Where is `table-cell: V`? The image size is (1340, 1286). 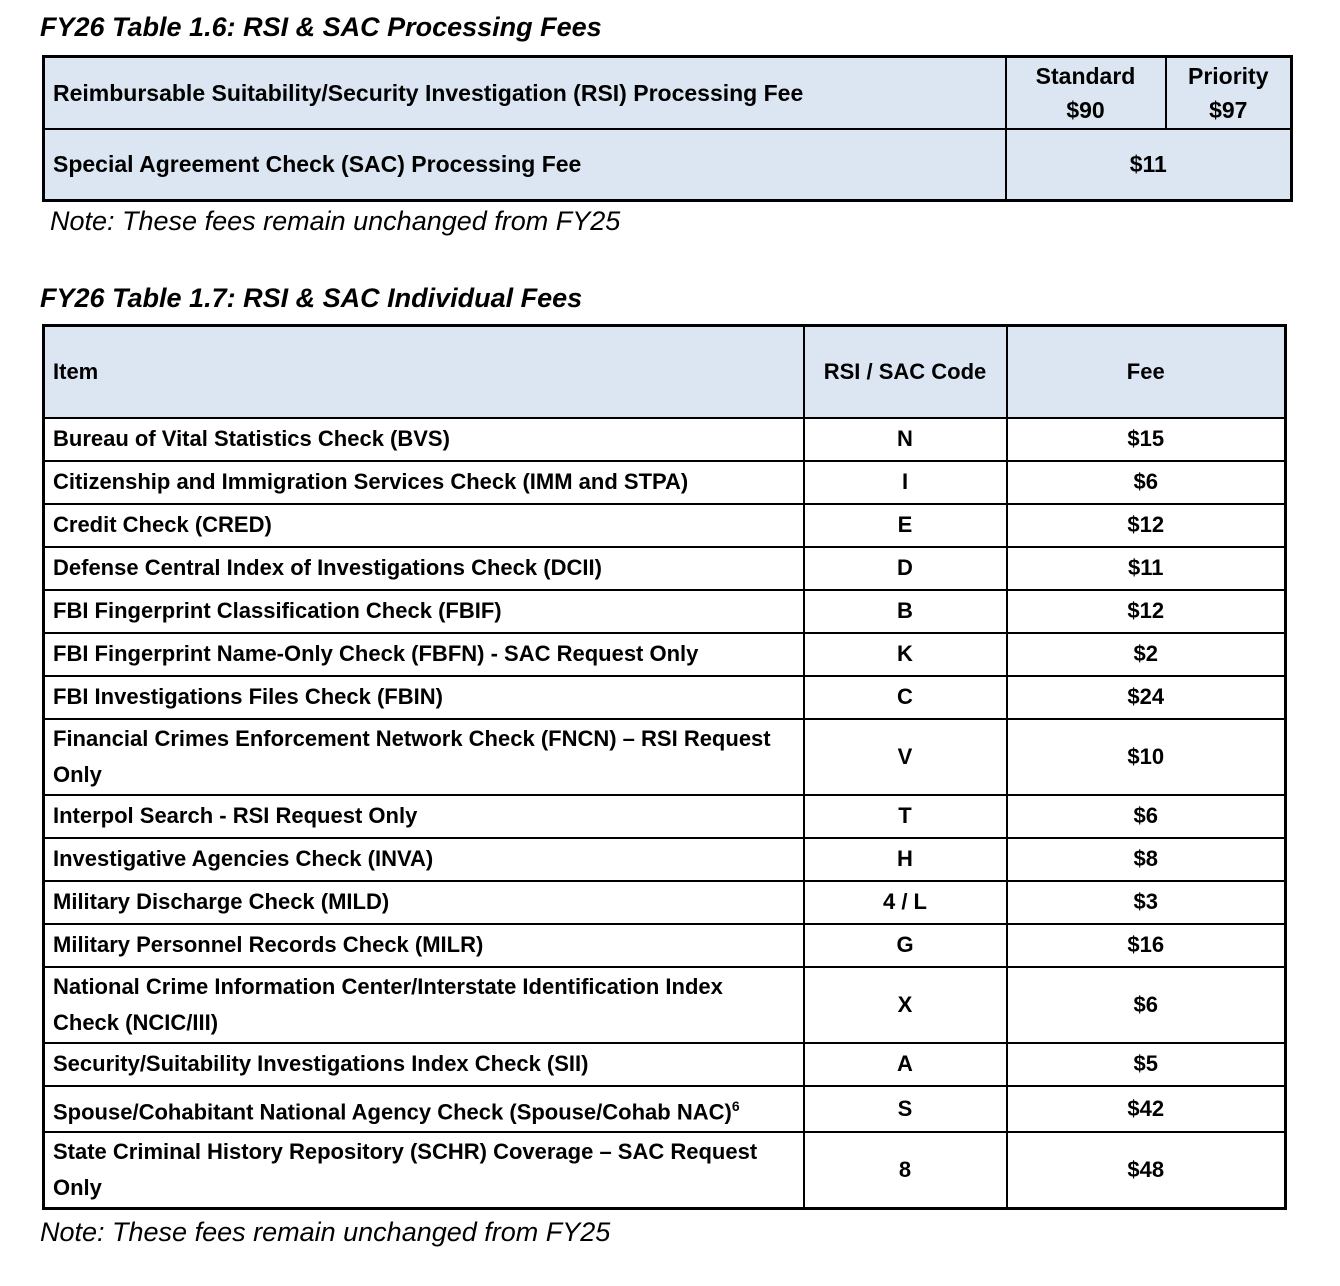
table-cell: V is located at coordinates (905, 756).